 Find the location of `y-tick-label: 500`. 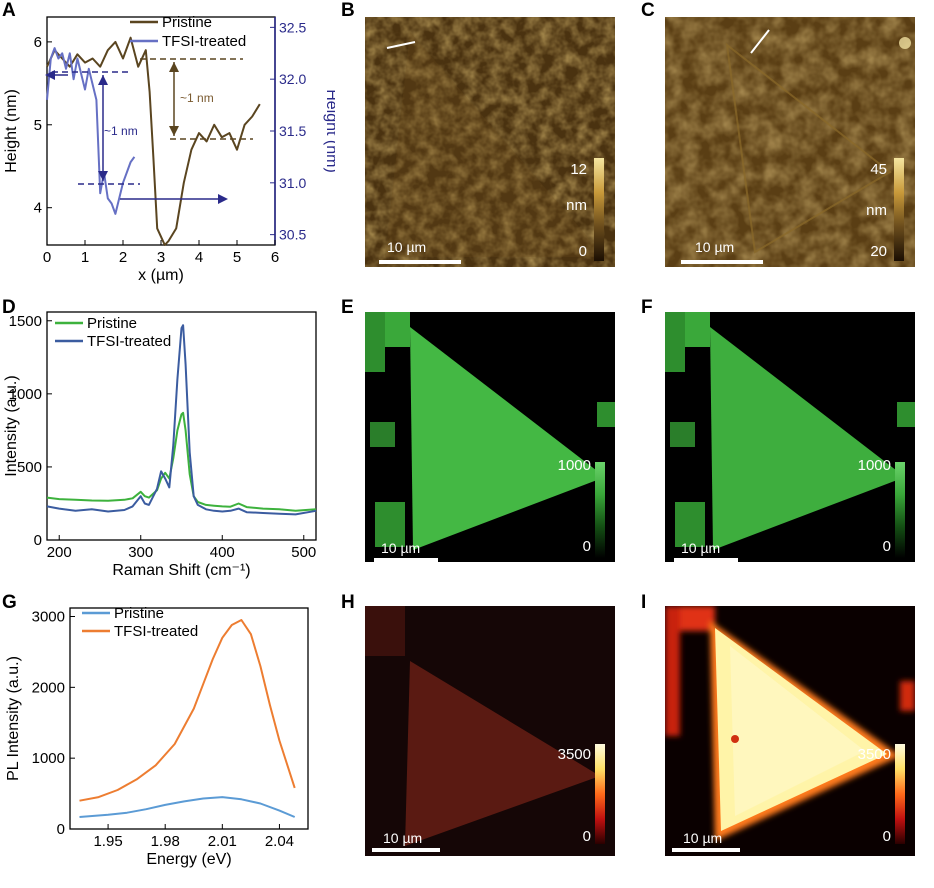

y-tick-label: 500 is located at coordinates (29, 467).